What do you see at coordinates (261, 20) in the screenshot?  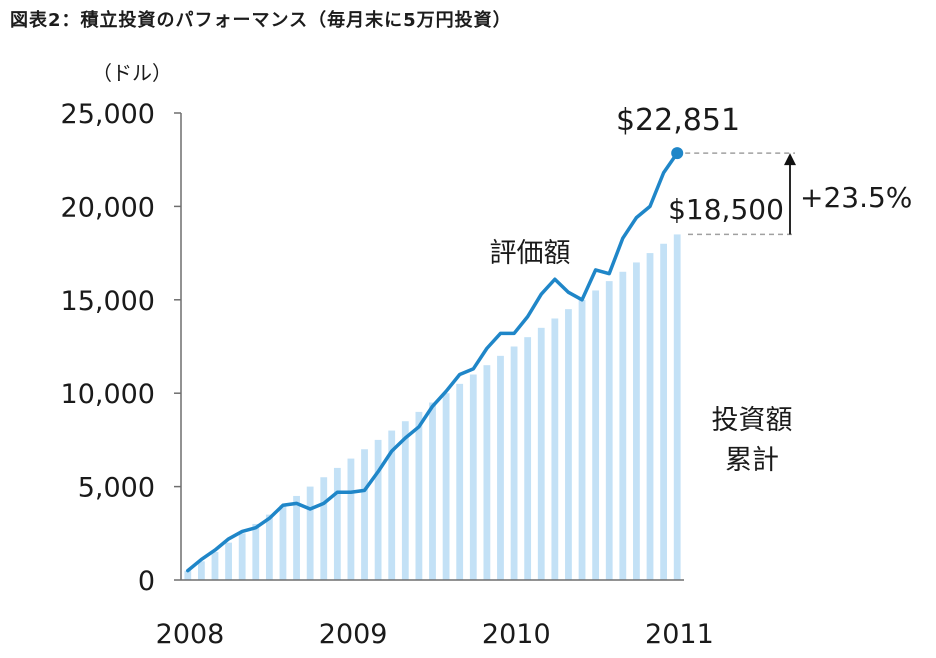 I see `chart-title: 図表2：積立投資のパフォーマンス（毎月末に5万円投資）` at bounding box center [261, 20].